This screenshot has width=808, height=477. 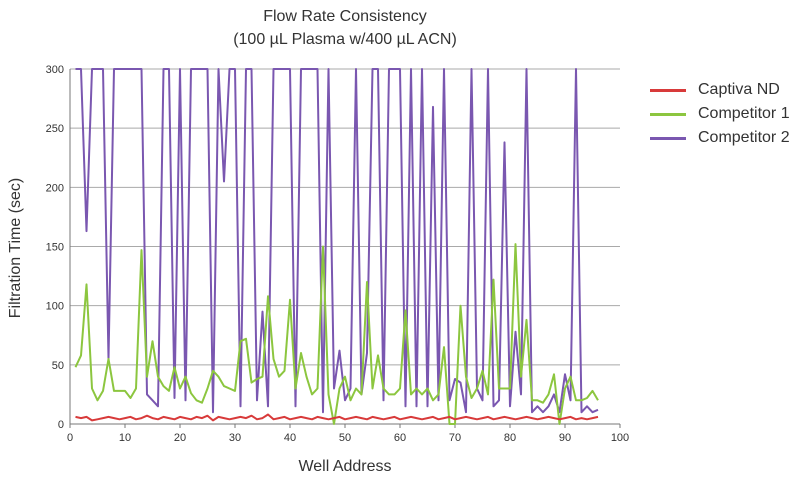 What do you see at coordinates (235, 438) in the screenshot?
I see `x-tick-label: 30` at bounding box center [235, 438].